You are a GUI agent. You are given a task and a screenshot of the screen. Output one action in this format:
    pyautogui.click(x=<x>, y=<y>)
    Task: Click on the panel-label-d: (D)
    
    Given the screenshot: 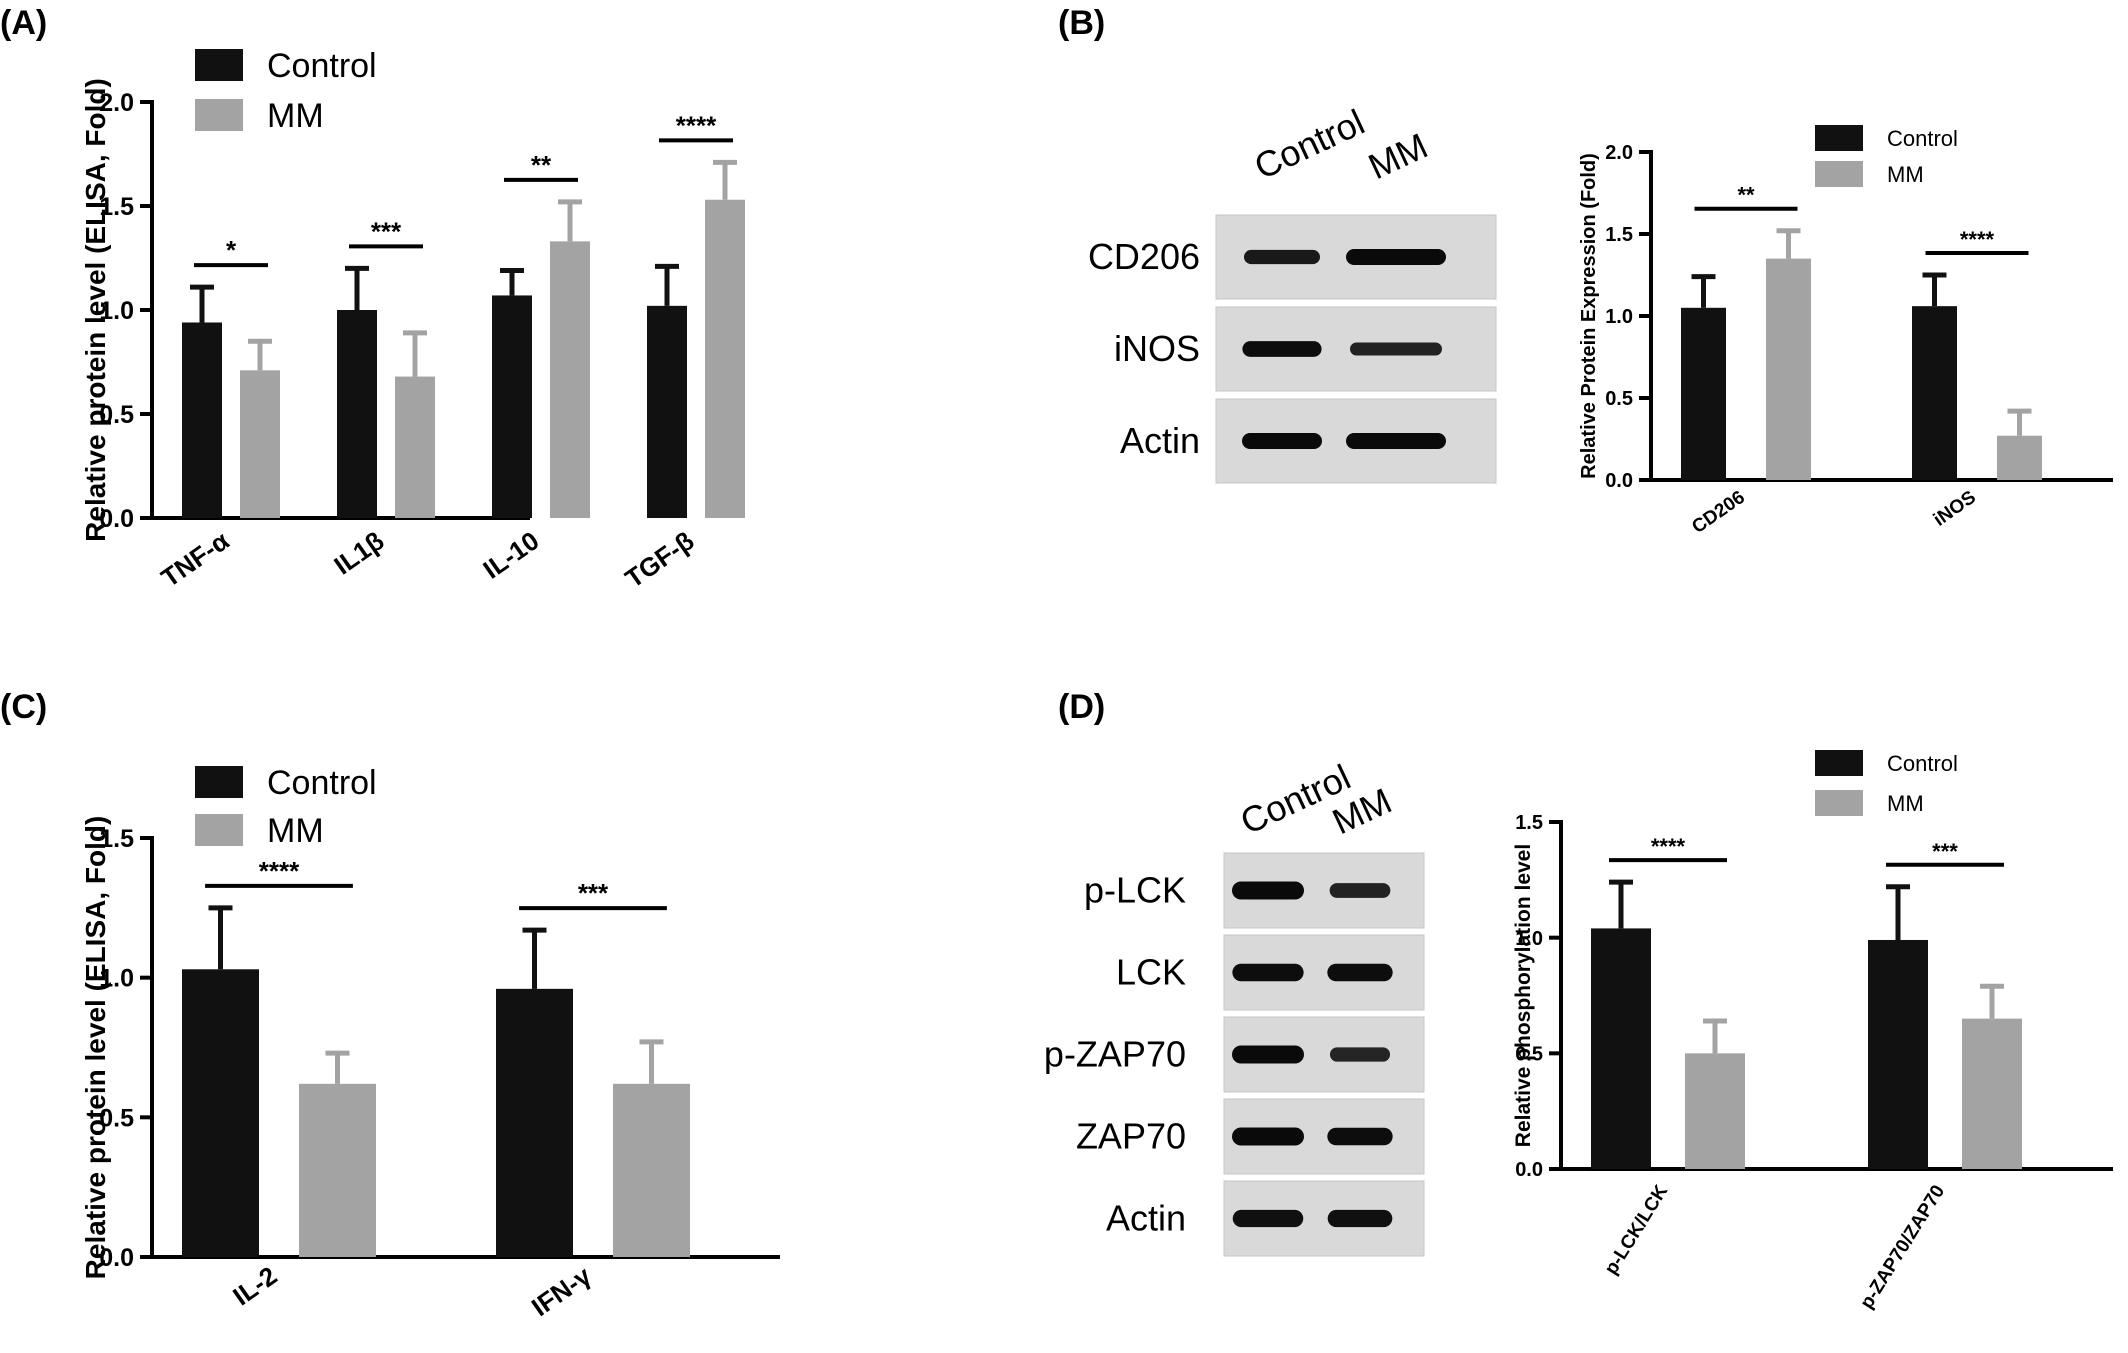 What is the action you would take?
    pyautogui.click(x=1081, y=707)
    